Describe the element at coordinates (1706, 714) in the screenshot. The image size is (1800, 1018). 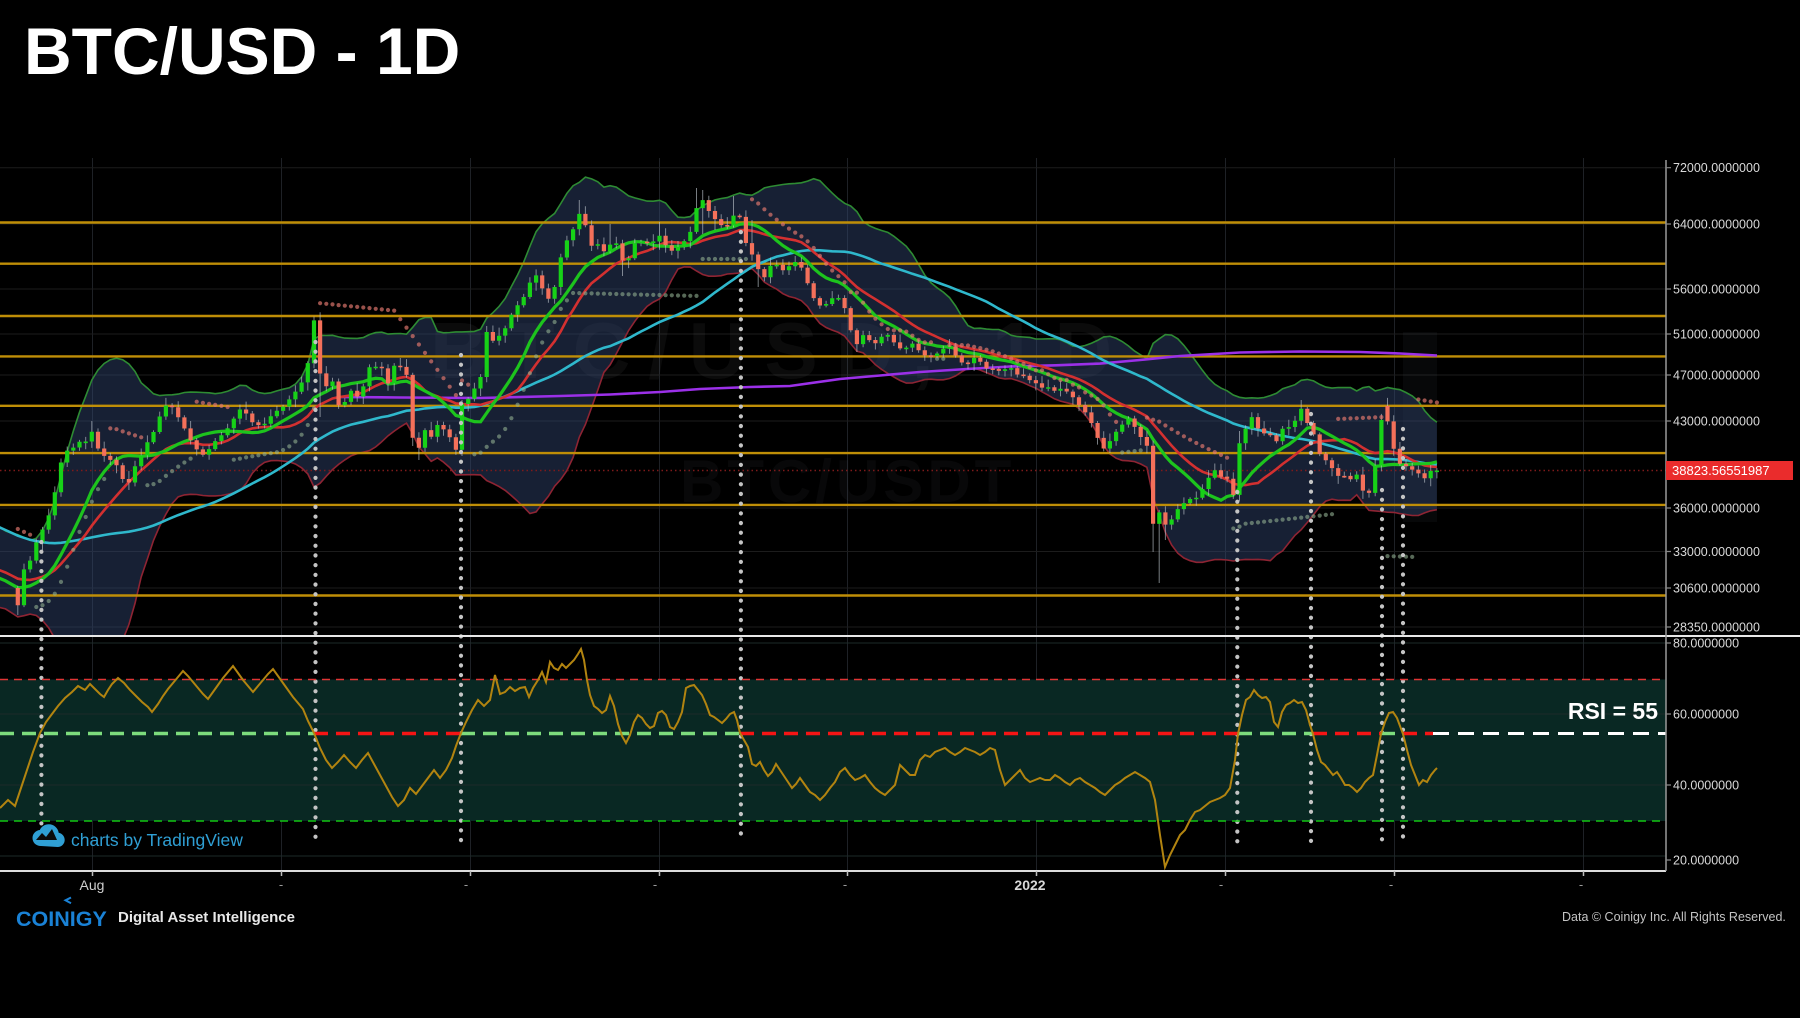
I see `svg-text: 60.0000000` at that location.